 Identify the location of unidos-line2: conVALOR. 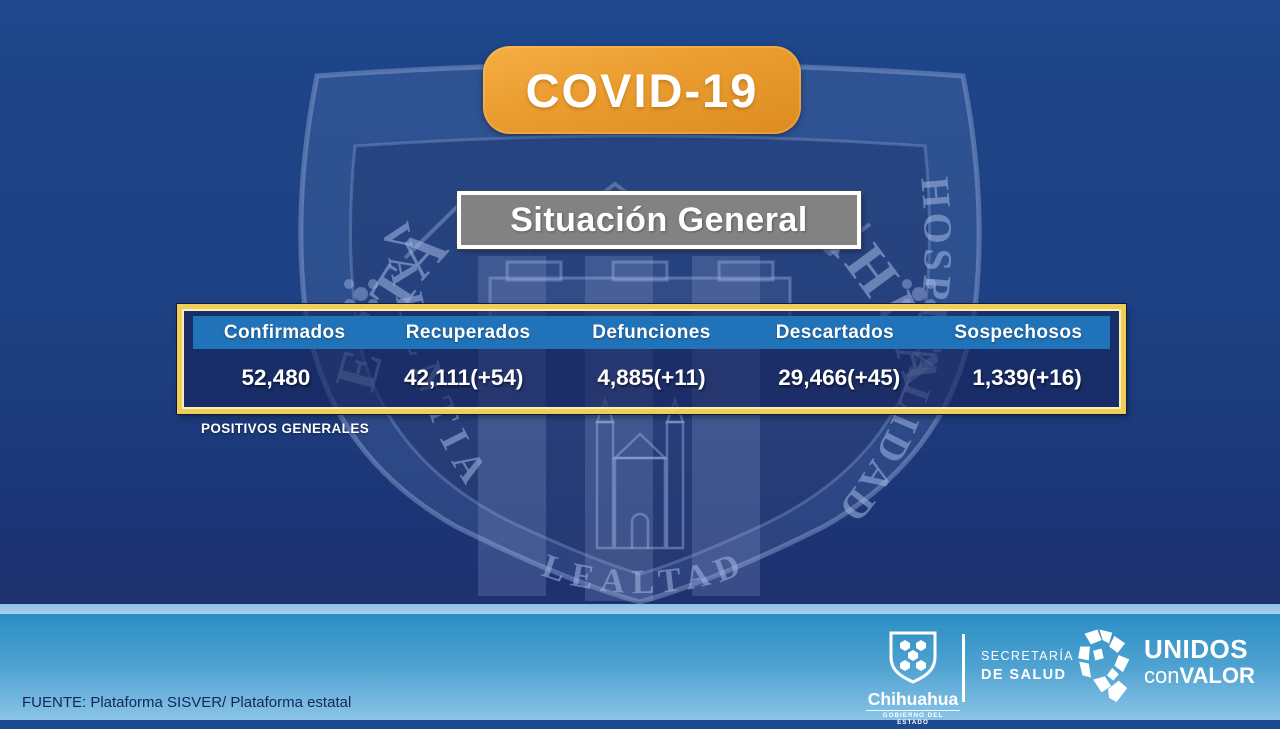
(1199, 676).